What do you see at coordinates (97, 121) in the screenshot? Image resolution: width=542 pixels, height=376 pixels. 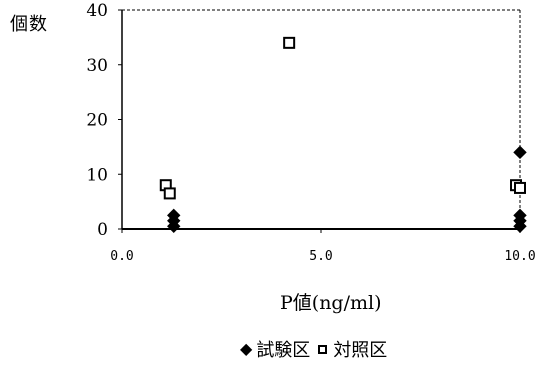 I see `y-tick-label: 20` at bounding box center [97, 121].